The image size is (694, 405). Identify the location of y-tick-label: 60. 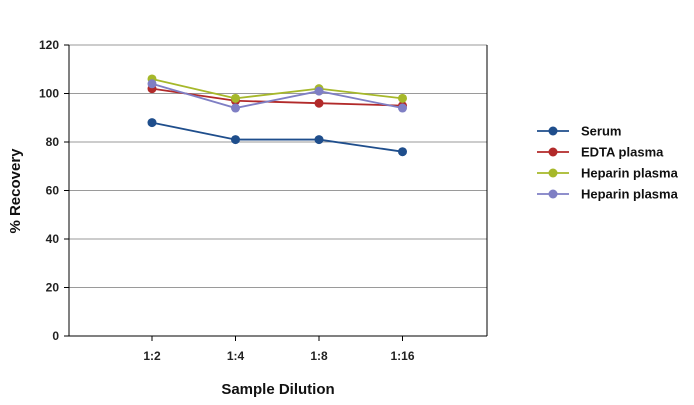
(53, 191).